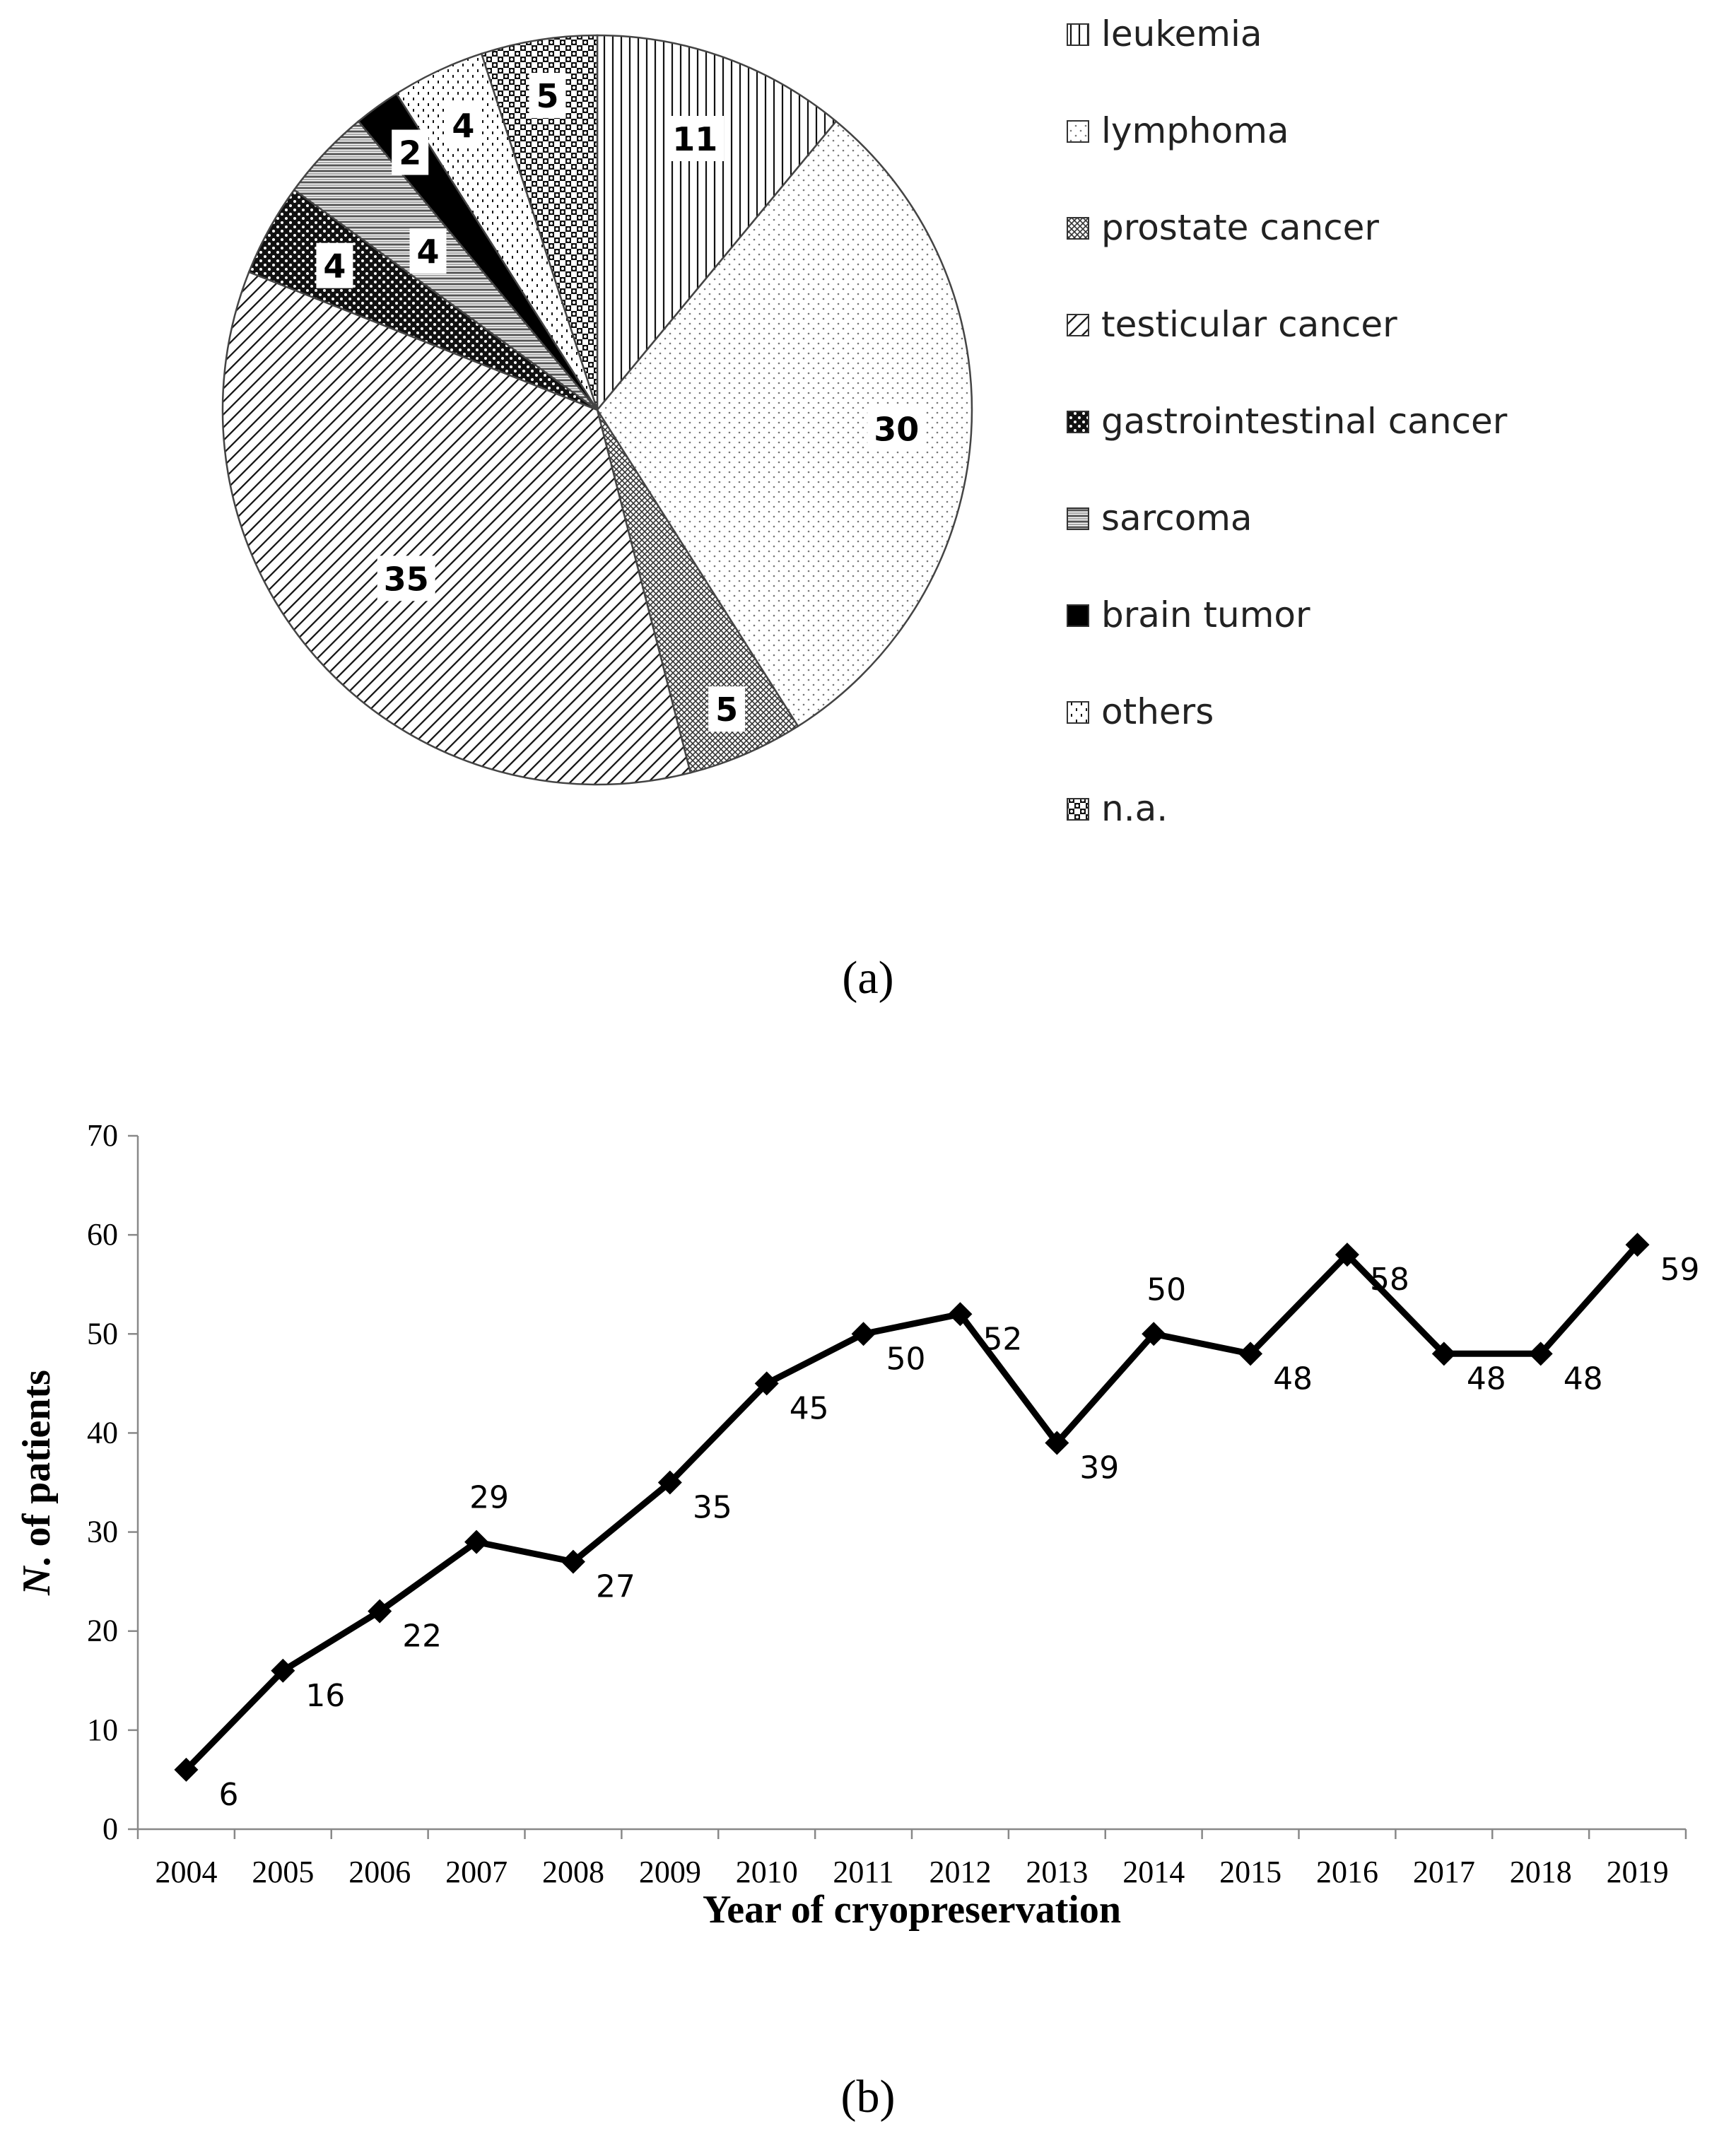 The width and height of the screenshot is (1736, 2143). Describe the element at coordinates (1078, 325) in the screenshot. I see `legend-swatch-testicular-cancer` at that location.